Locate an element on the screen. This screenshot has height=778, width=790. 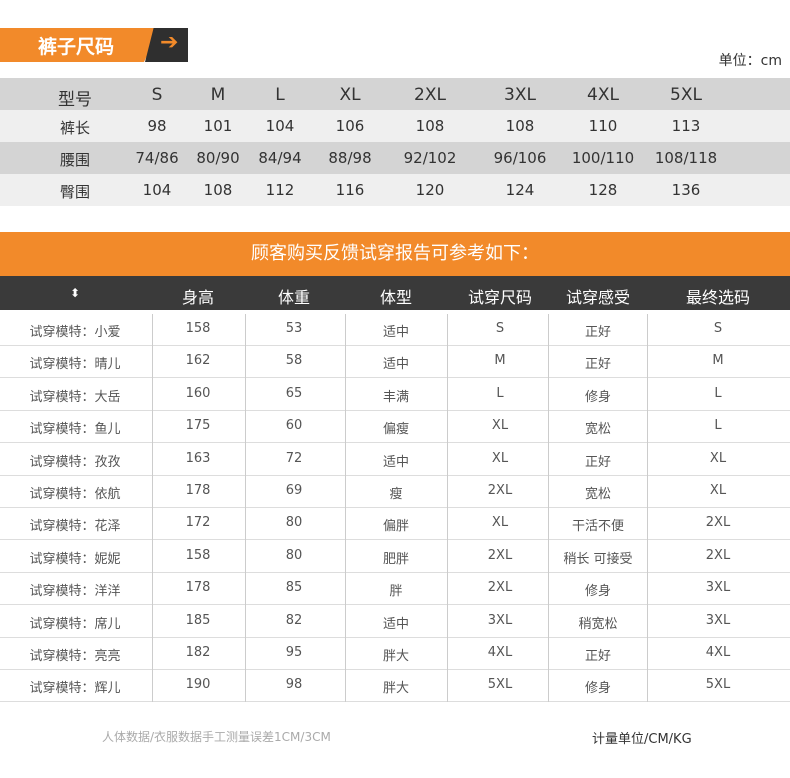
table-cell: 185 is located at coordinates (198, 620).